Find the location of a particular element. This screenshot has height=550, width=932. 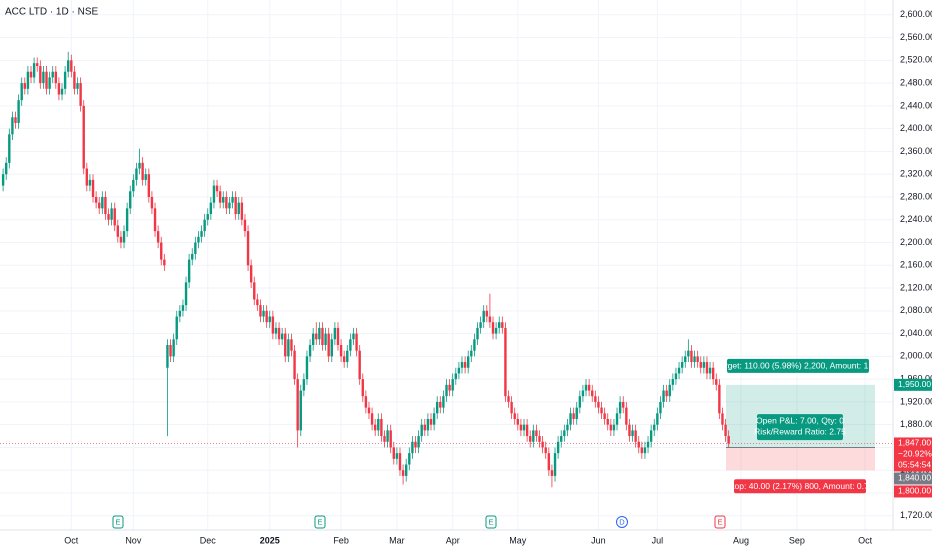

y-tick-label: 2,320.00 is located at coordinates (916, 174).